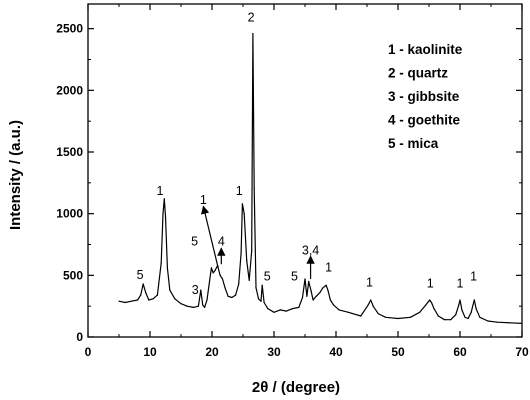 This screenshot has height=400, width=530. I want to click on x-tick-label: 60, so click(460, 352).